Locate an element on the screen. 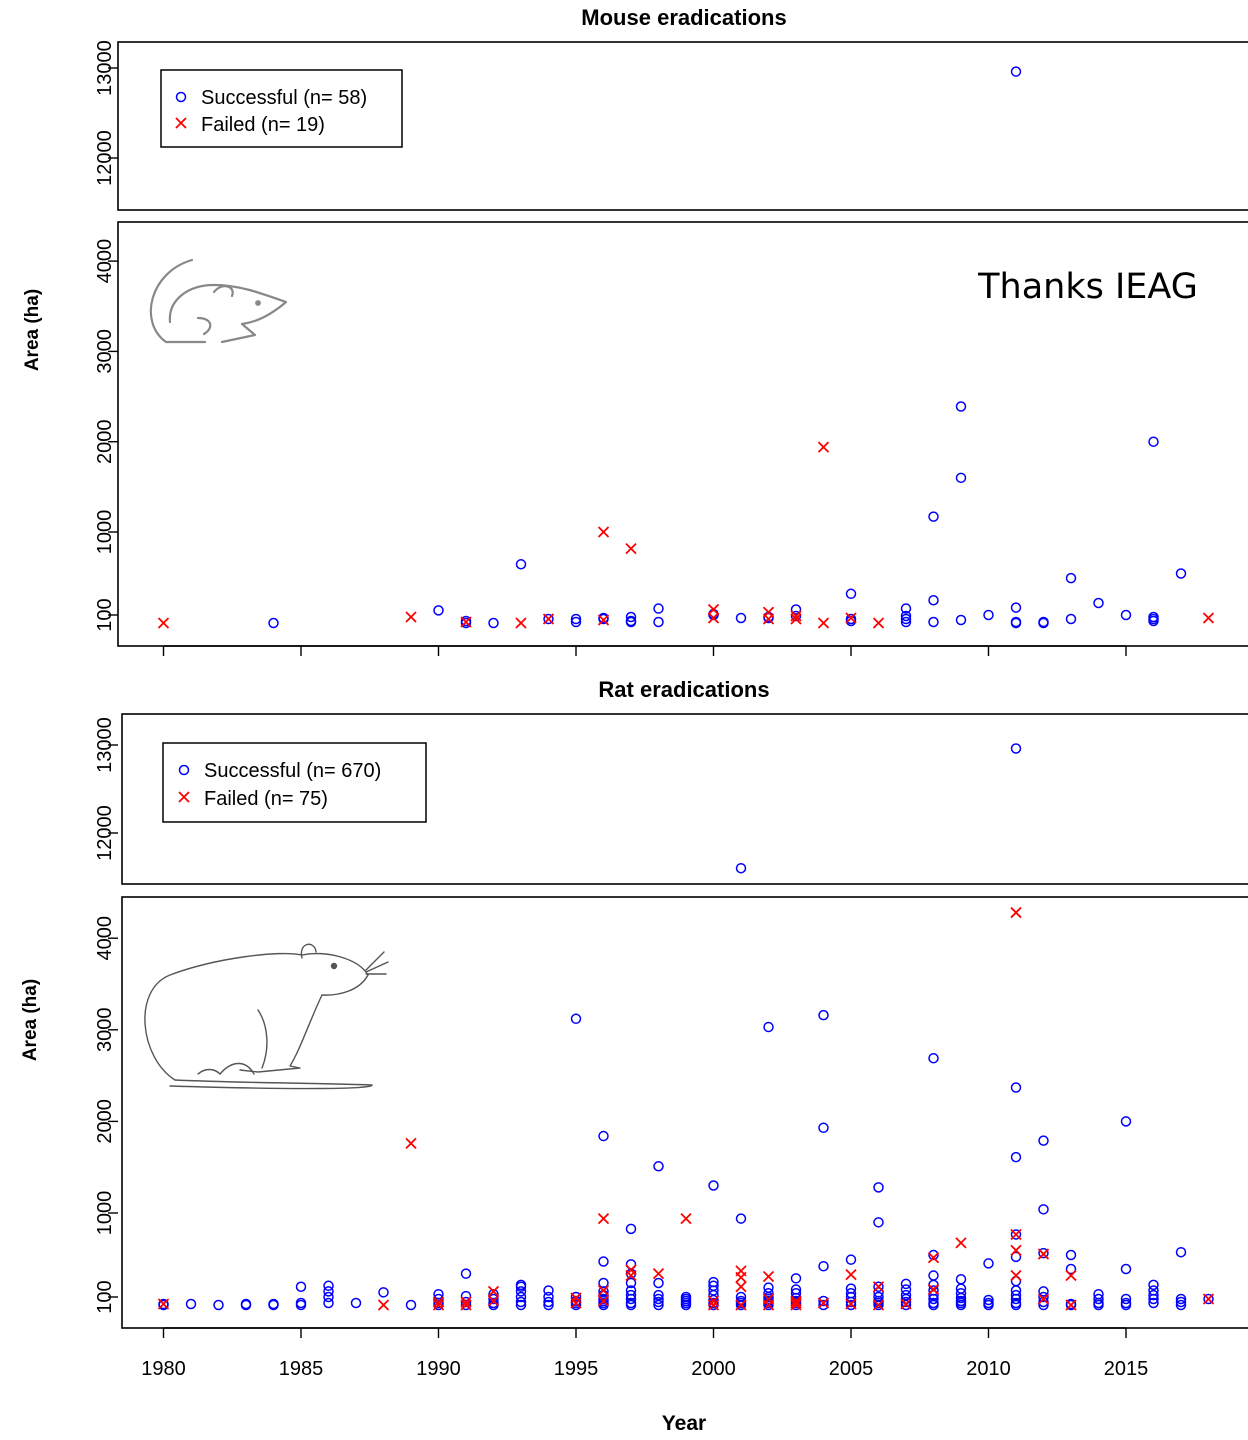 This screenshot has height=1440, width=1248. x-tick-label: 1985 is located at coordinates (301, 1369).